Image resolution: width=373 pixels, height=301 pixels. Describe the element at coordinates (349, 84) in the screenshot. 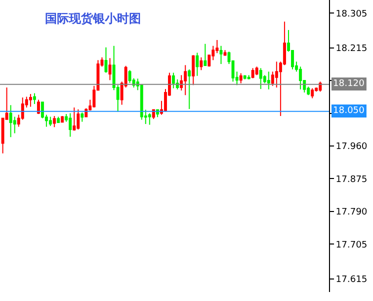

I see `ref-line-label: 18.120` at that location.